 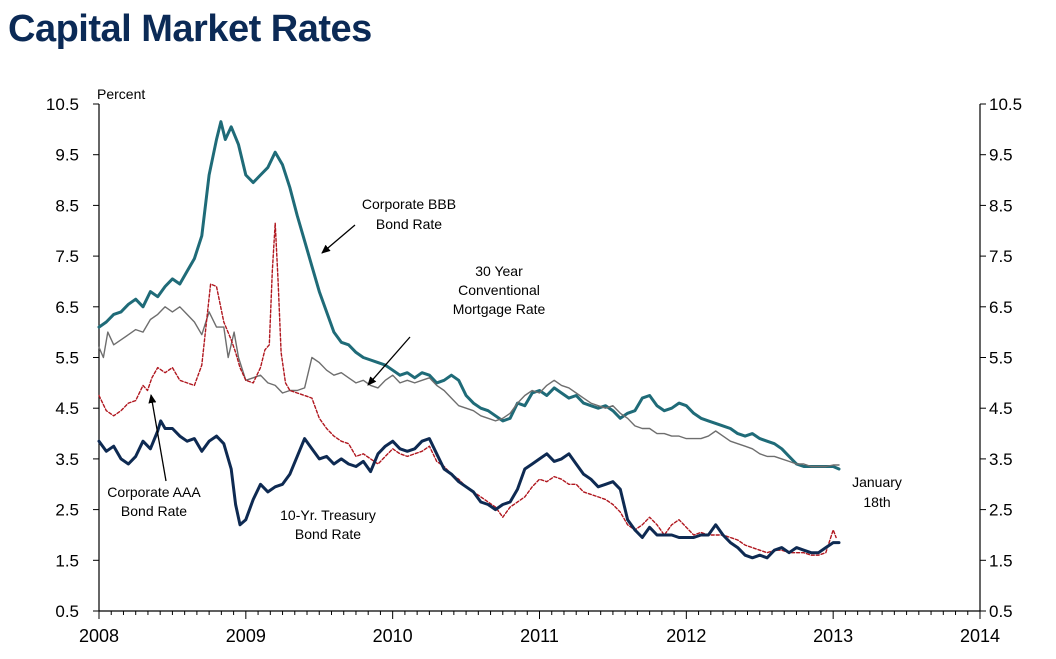 What do you see at coordinates (67, 358) in the screenshot?
I see `y-tick-label-left: 5.5` at bounding box center [67, 358].